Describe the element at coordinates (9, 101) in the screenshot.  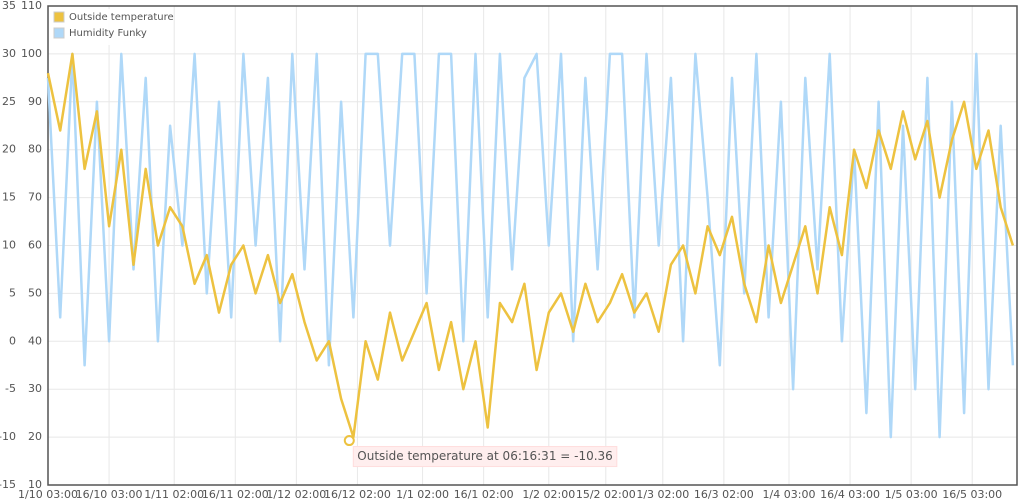
I see `y-tick-label: 25` at that location.